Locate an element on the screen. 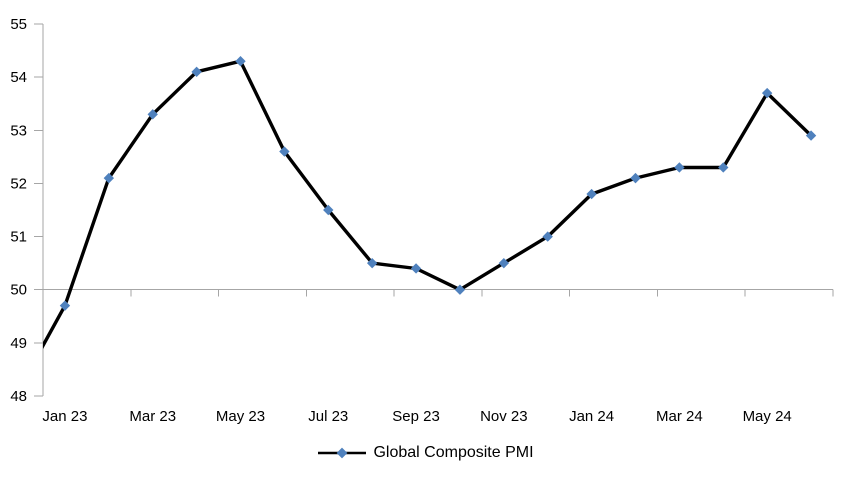 The image size is (852, 481). x-axis-tick-label: Mar 23 is located at coordinates (152, 416).